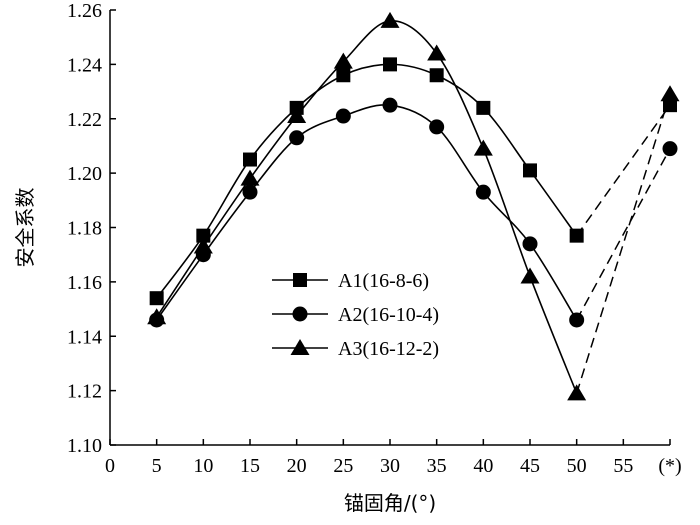  I want to click on legend-item: A1(16-8-6), so click(350, 281).